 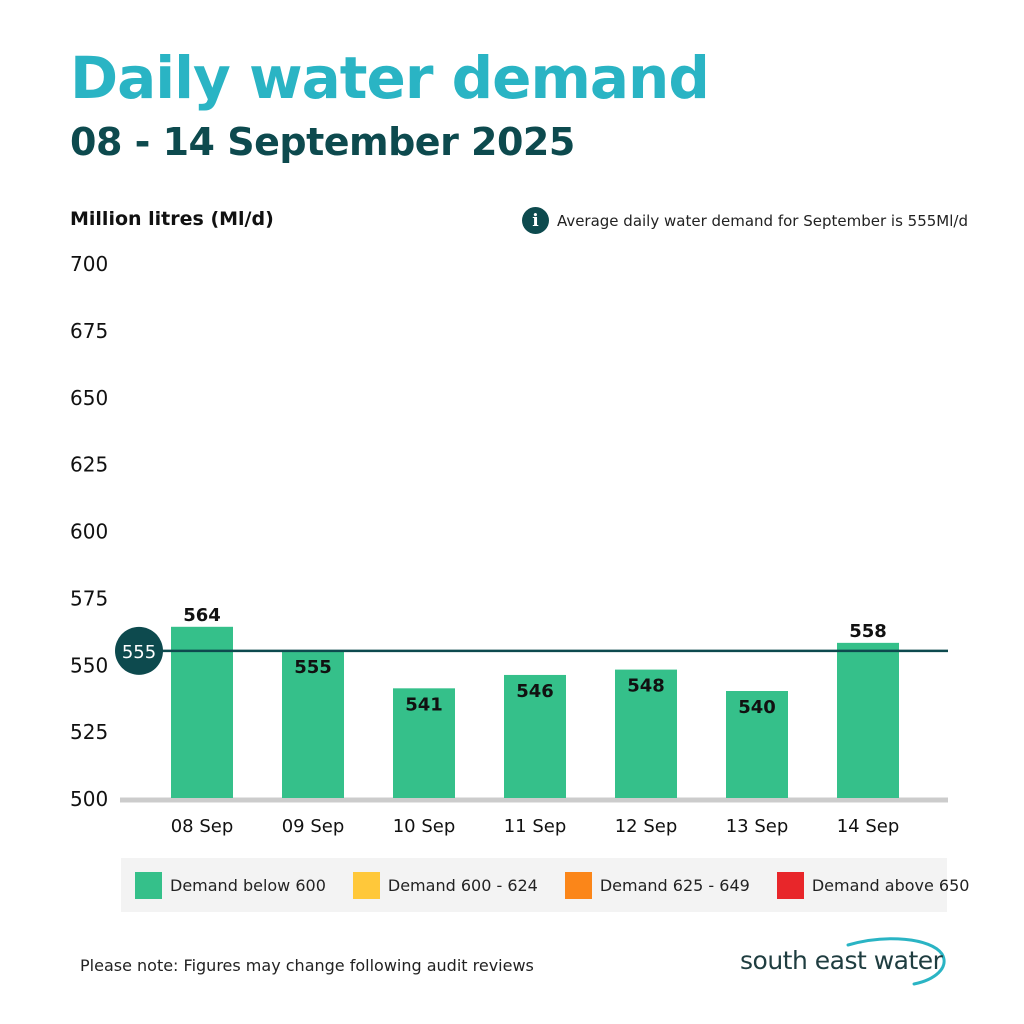 I want to click on legend-item-above-650: Demand above 650, so click(x=873, y=885).